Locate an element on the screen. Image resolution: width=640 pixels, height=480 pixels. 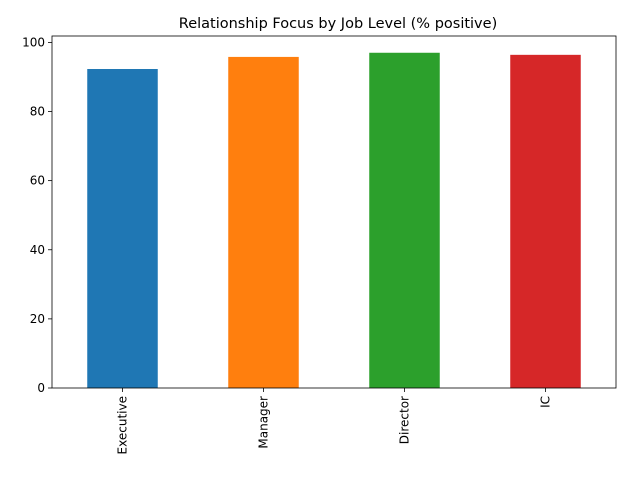
y-tick-label: 20 is located at coordinates (37, 319).